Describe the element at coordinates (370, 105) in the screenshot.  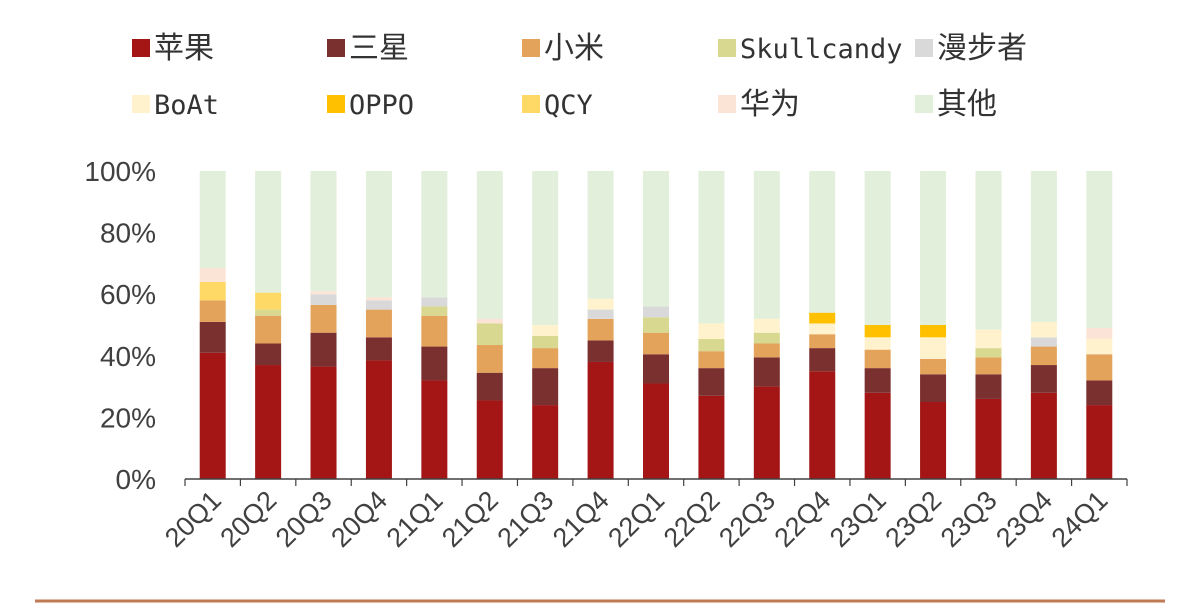
I see `legend-item: OPPO` at that location.